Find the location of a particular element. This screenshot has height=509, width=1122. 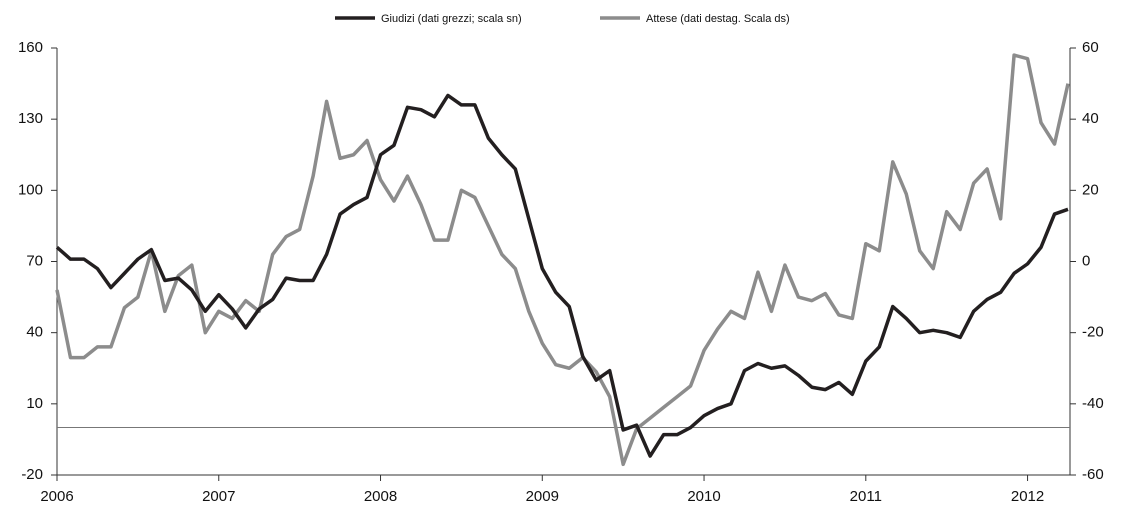

y2-tick-label: -40 is located at coordinates (1093, 403).